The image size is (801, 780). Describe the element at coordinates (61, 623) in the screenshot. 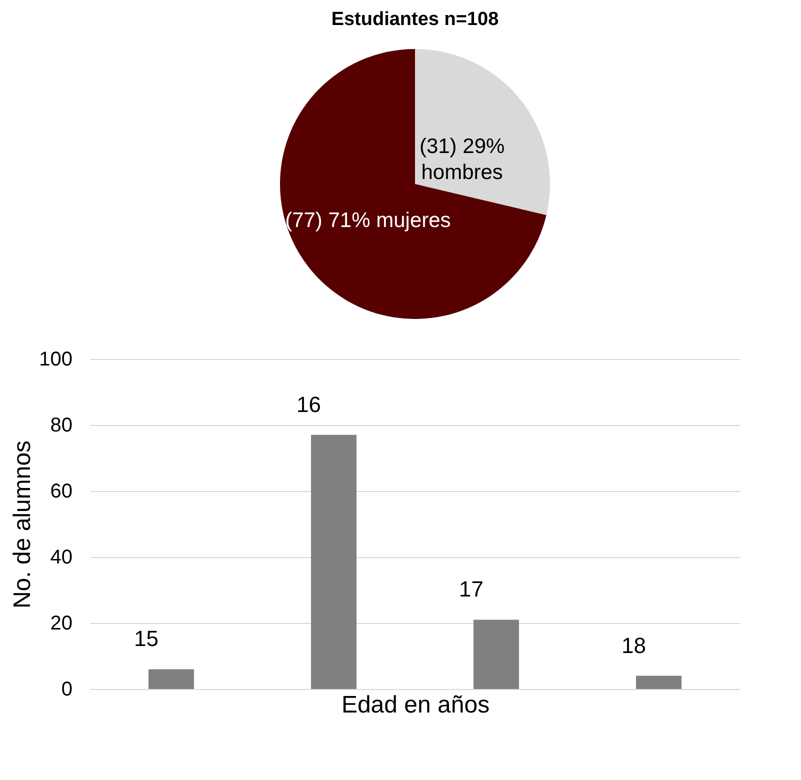

I see `y-tick-label: 20` at that location.